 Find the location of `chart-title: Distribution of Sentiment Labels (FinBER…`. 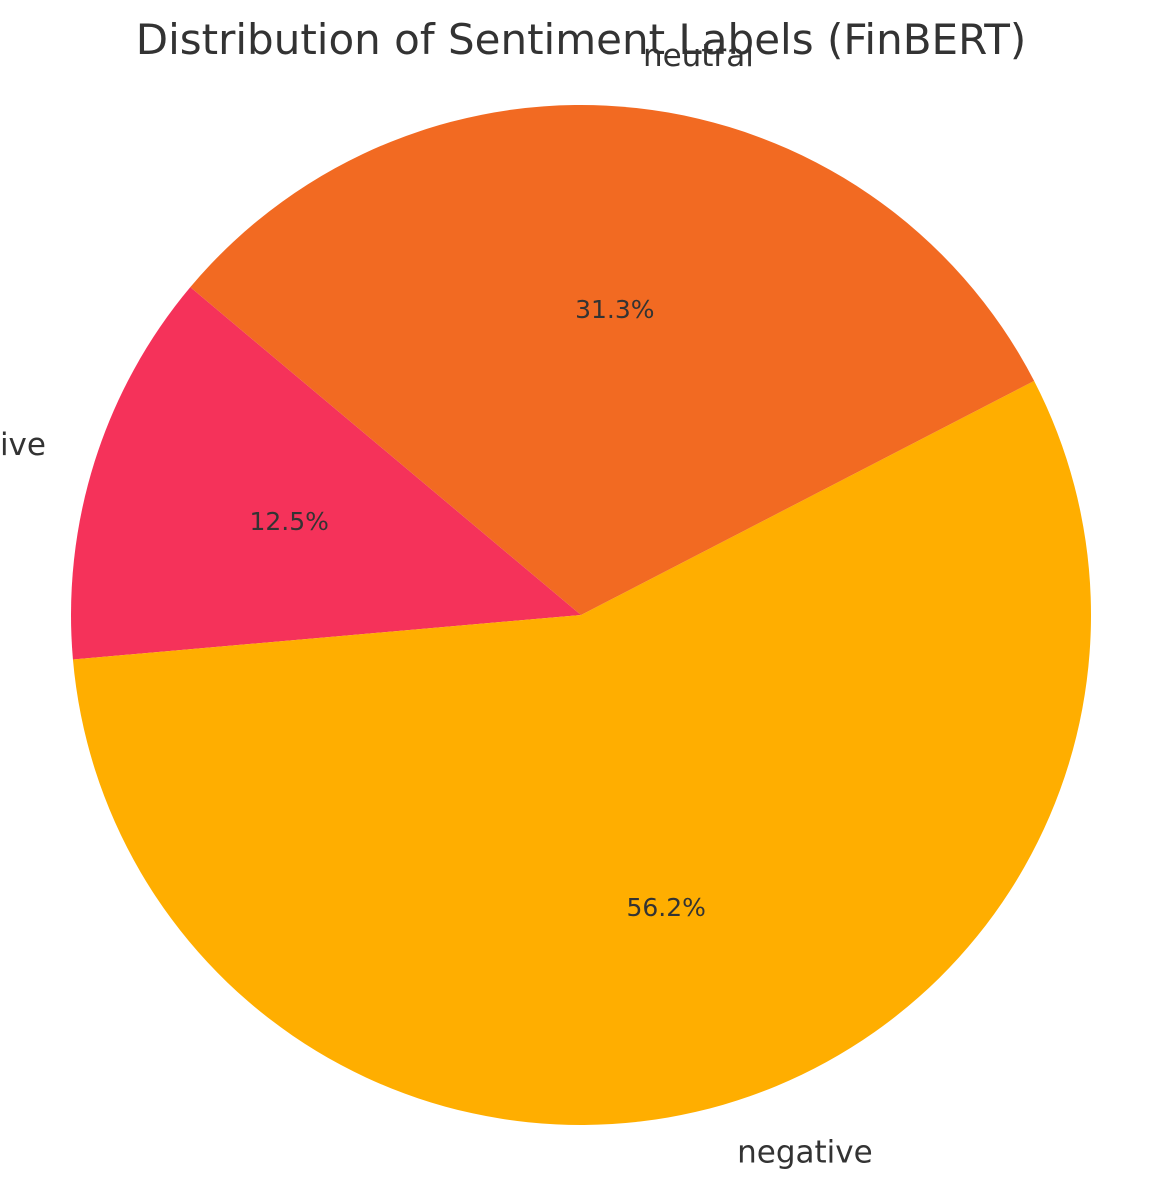

chart-title: Distribution of Sentiment Labels (FinBER… is located at coordinates (581, 39).